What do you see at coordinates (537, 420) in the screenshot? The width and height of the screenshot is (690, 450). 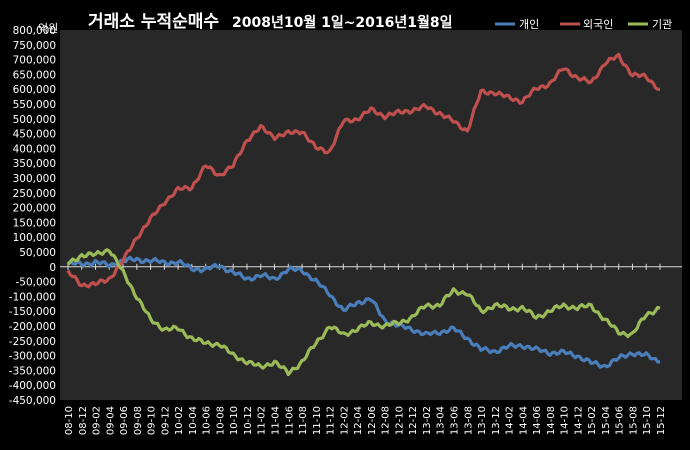 I see `x-tick-label: 14-06` at bounding box center [537, 420].